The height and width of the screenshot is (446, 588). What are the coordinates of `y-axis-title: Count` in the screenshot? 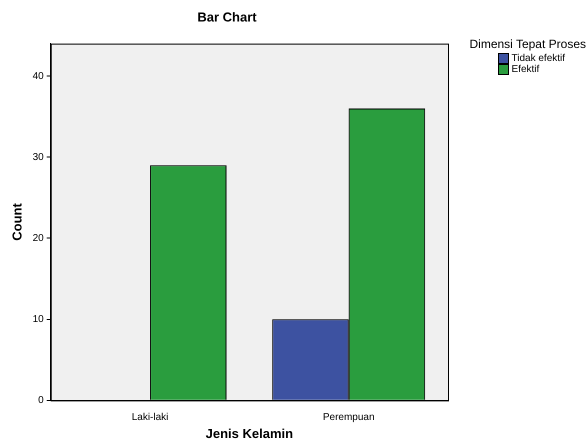 It's located at (16, 221).